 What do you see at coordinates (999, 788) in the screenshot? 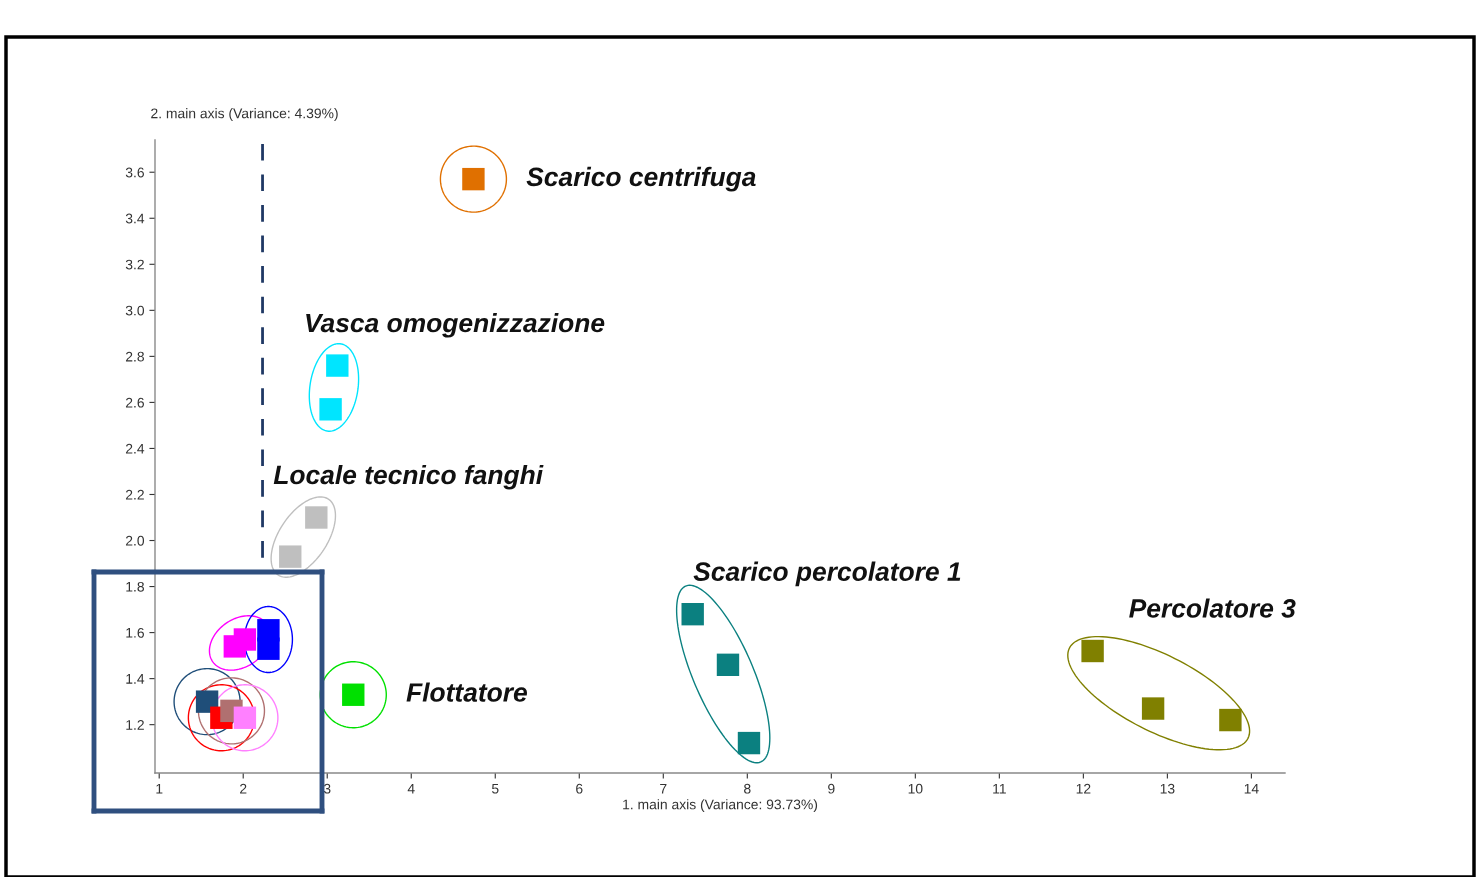
I see `x-tick-label: 11` at bounding box center [999, 788].